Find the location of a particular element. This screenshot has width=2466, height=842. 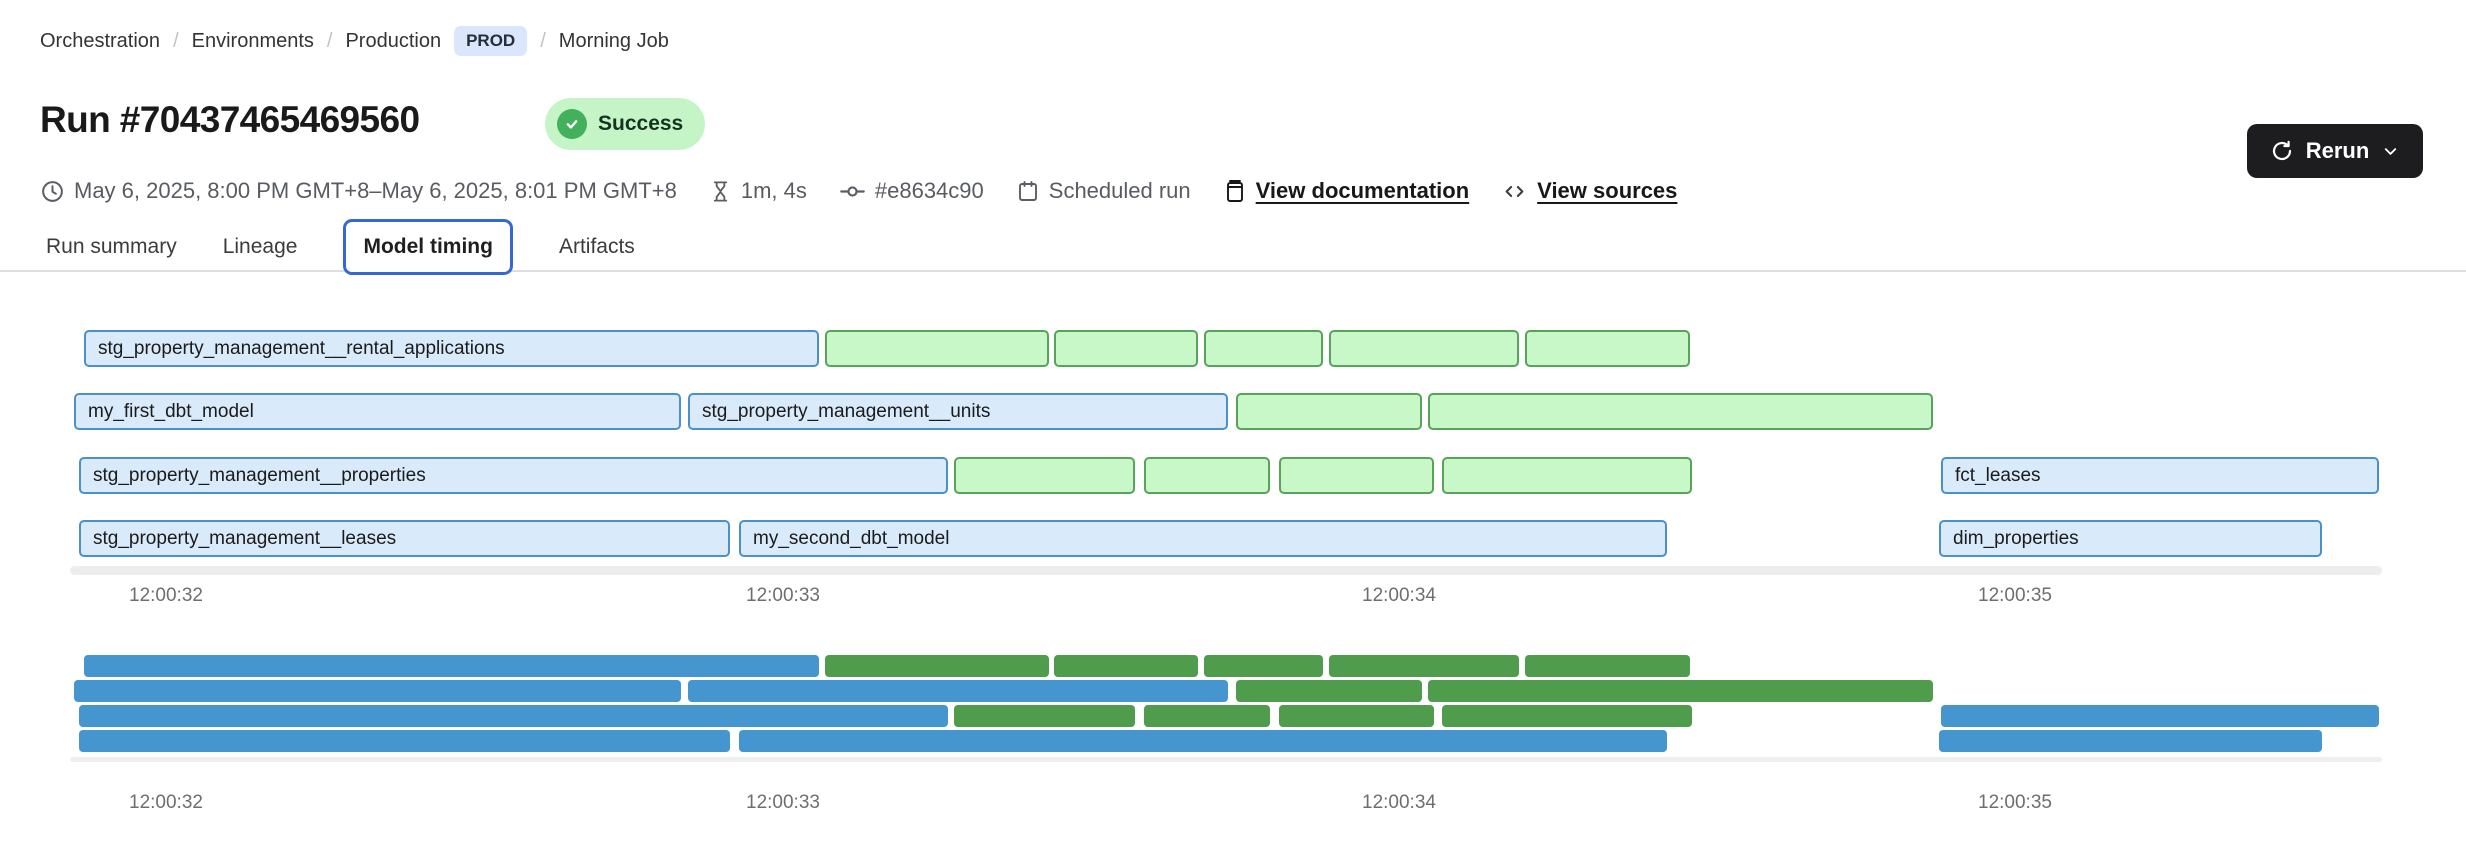

check-icon is located at coordinates (572, 124).